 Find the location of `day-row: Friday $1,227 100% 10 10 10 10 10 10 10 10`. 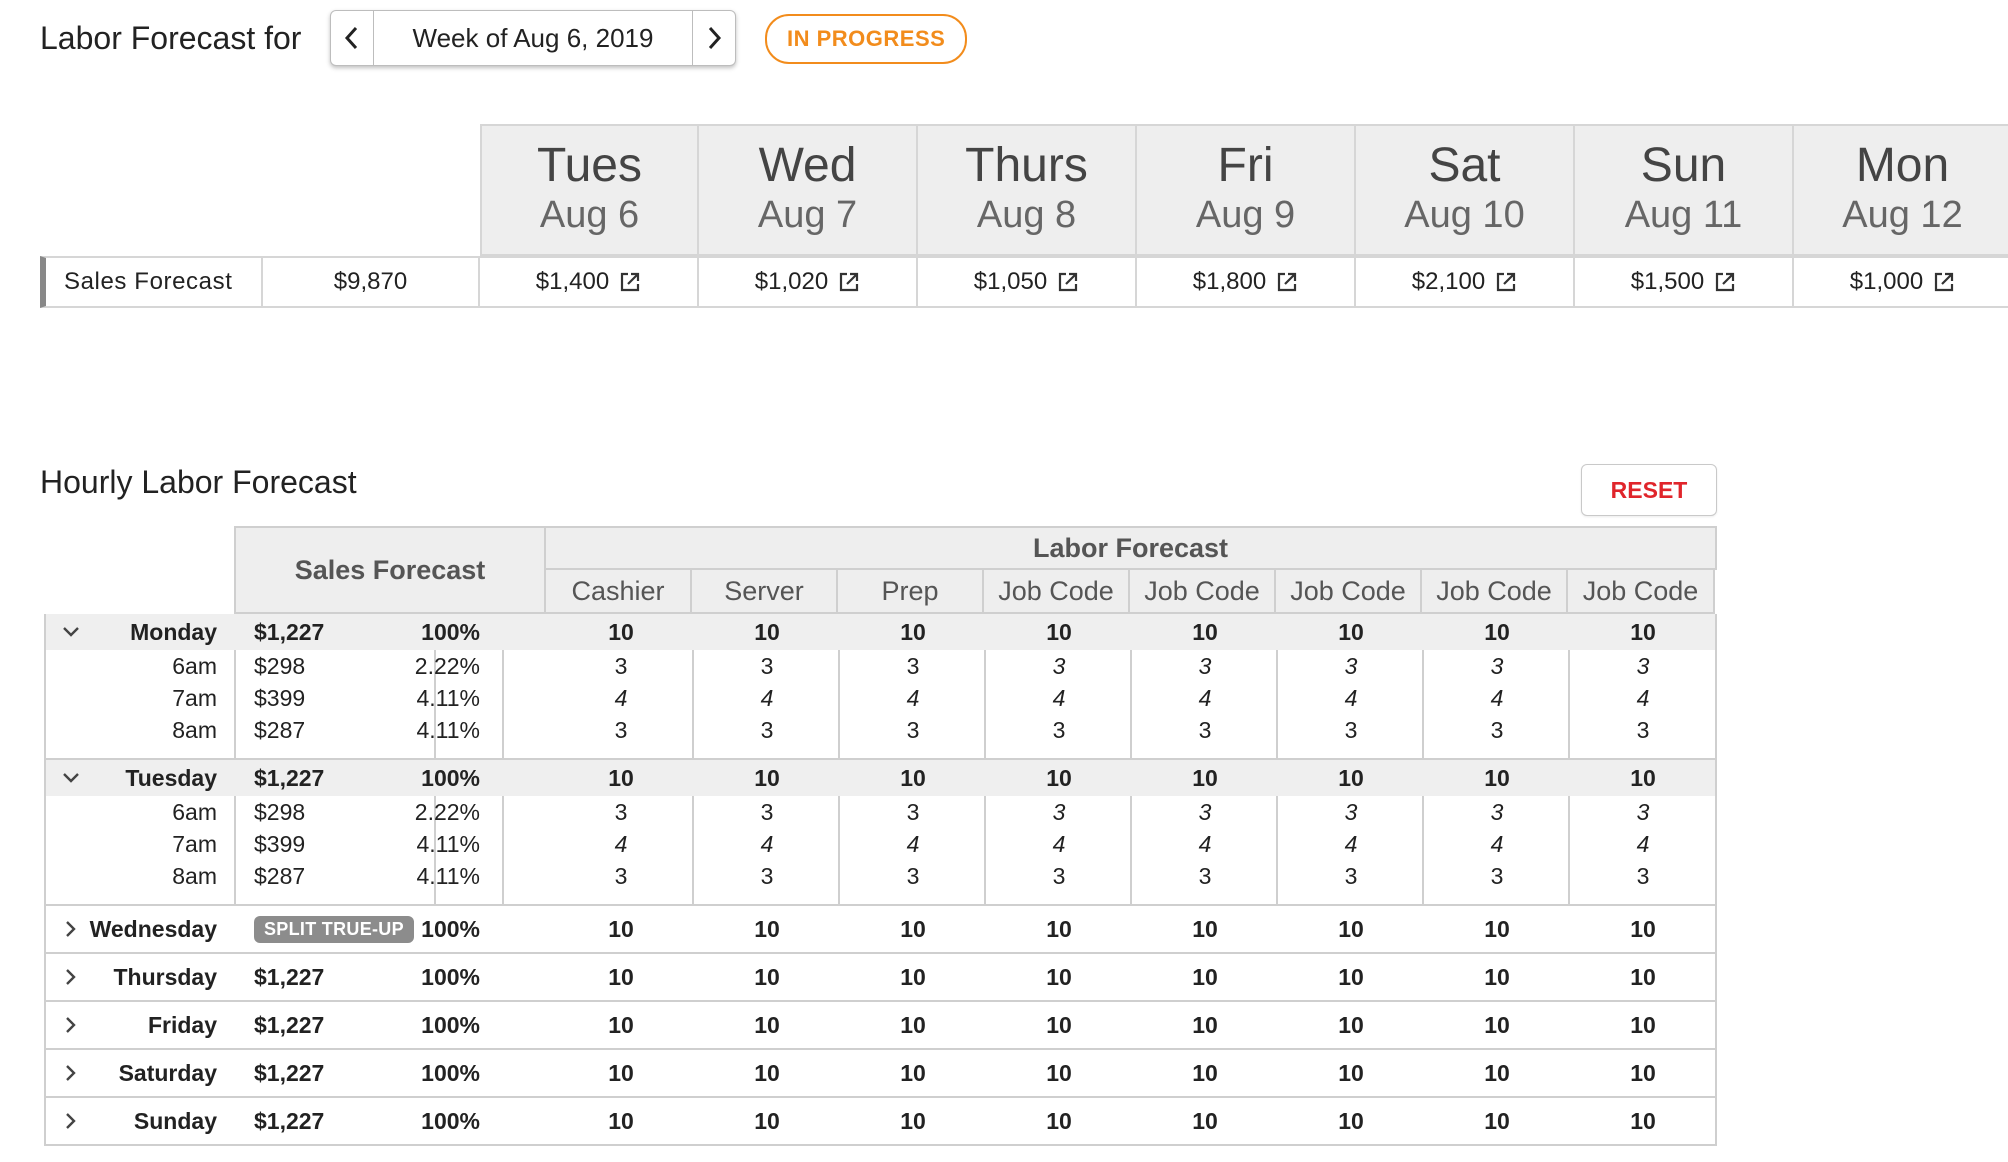

day-row: Friday $1,227 100% 10 10 10 10 10 10 10 10 is located at coordinates (880, 1025).